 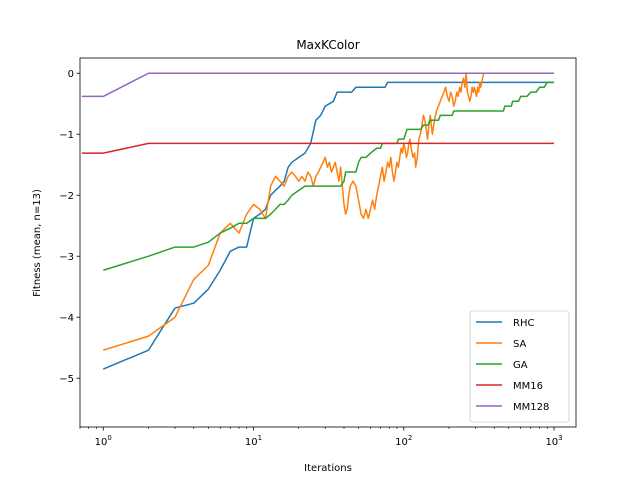 What do you see at coordinates (403, 441) in the screenshot?
I see `x-tick-label: 10²` at bounding box center [403, 441].